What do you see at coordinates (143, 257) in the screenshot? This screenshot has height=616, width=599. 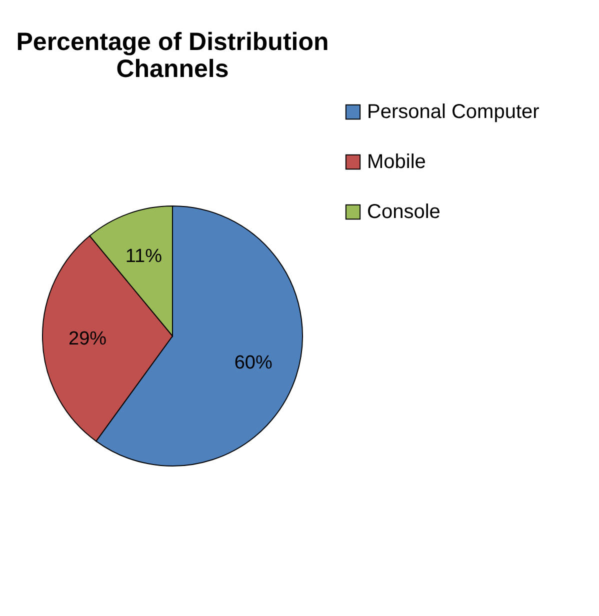 I see `data-label: 11%` at bounding box center [143, 257].